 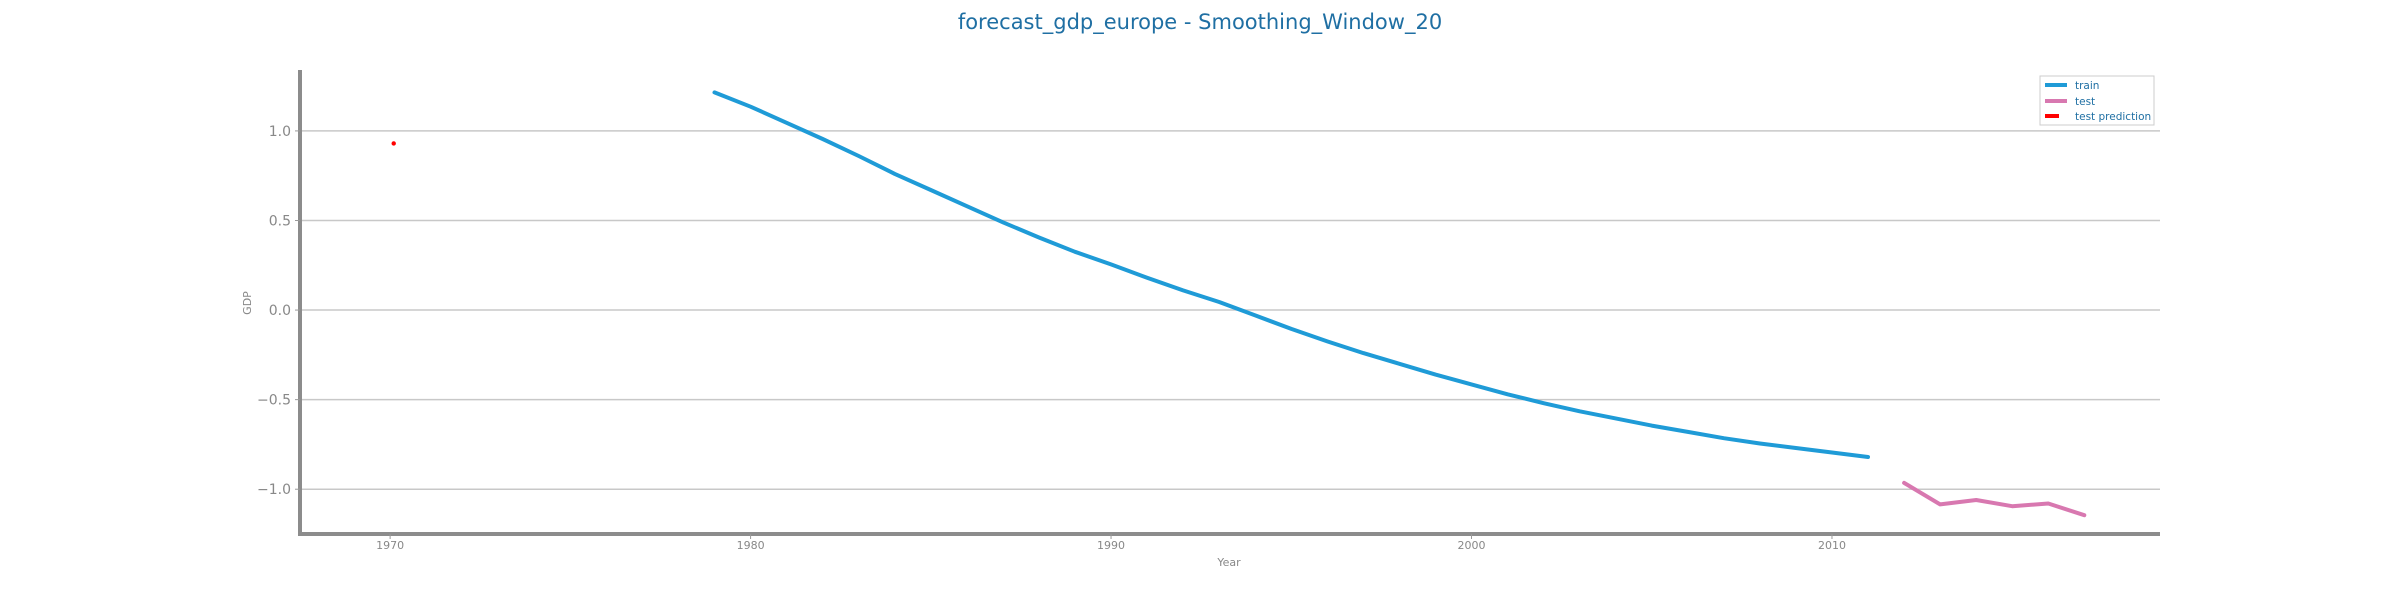 What do you see at coordinates (280, 221) in the screenshot?
I see `y-tick-label: 0.5` at bounding box center [280, 221].